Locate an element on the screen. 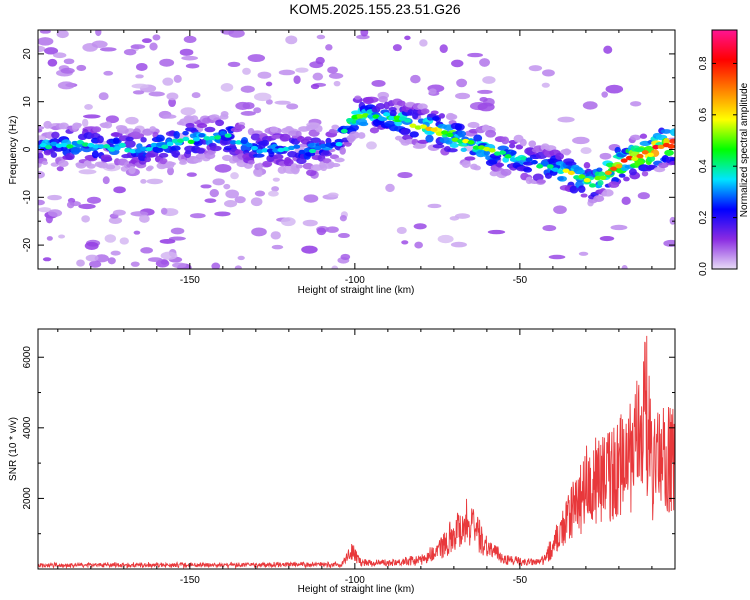  colorbar-tick-label: 0.4 is located at coordinates (703, 166).